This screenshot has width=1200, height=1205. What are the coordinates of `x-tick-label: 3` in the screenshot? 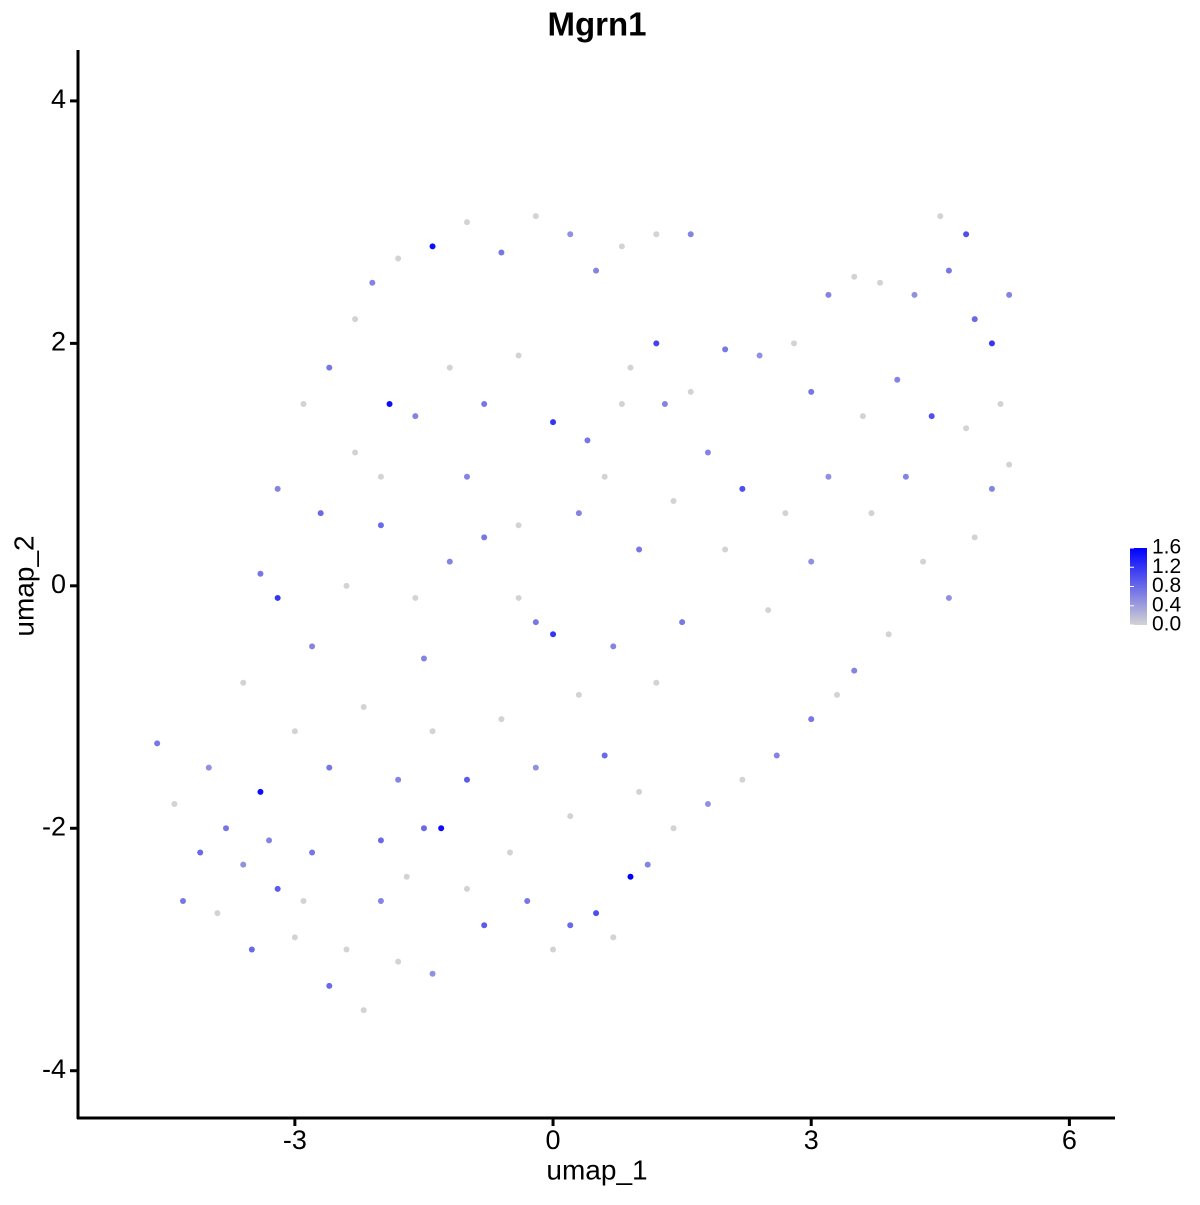 It's located at (811, 1140).